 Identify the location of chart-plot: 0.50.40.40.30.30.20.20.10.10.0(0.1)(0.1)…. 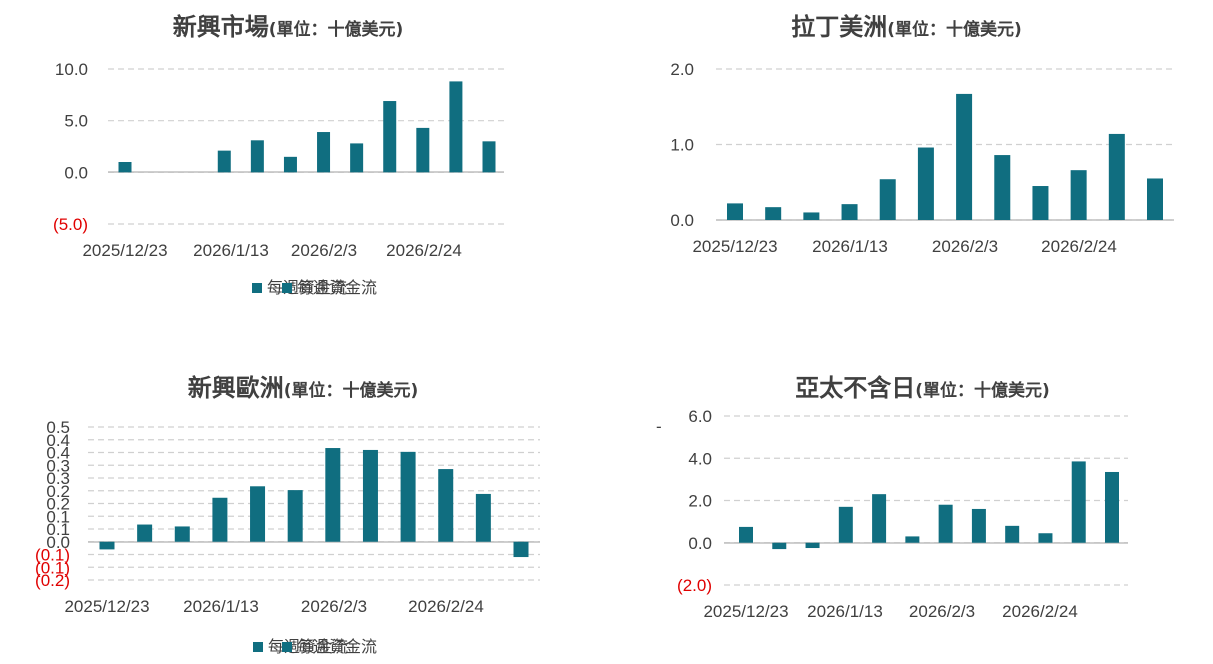
(287, 537).